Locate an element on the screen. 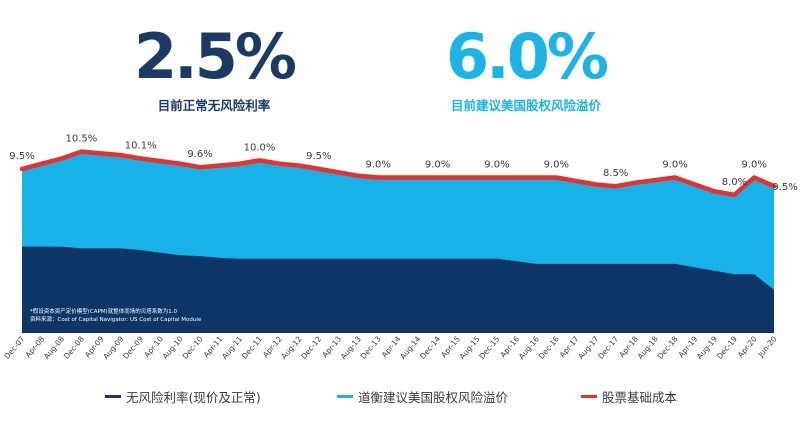  data-label: 10.0% is located at coordinates (260, 147).